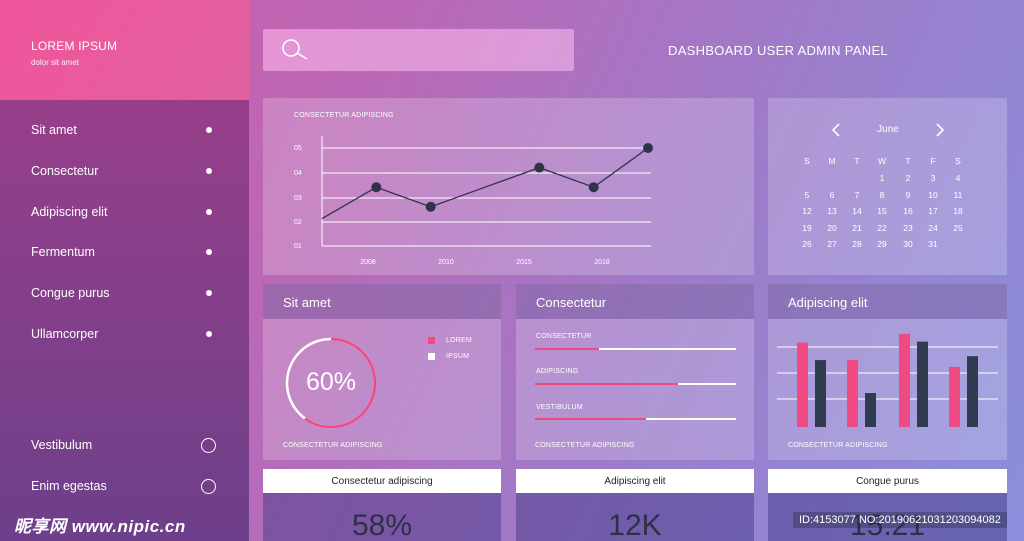  Describe the element at coordinates (123, 252) in the screenshot. I see `sidebar-item-fermentum: Fermentum` at that location.